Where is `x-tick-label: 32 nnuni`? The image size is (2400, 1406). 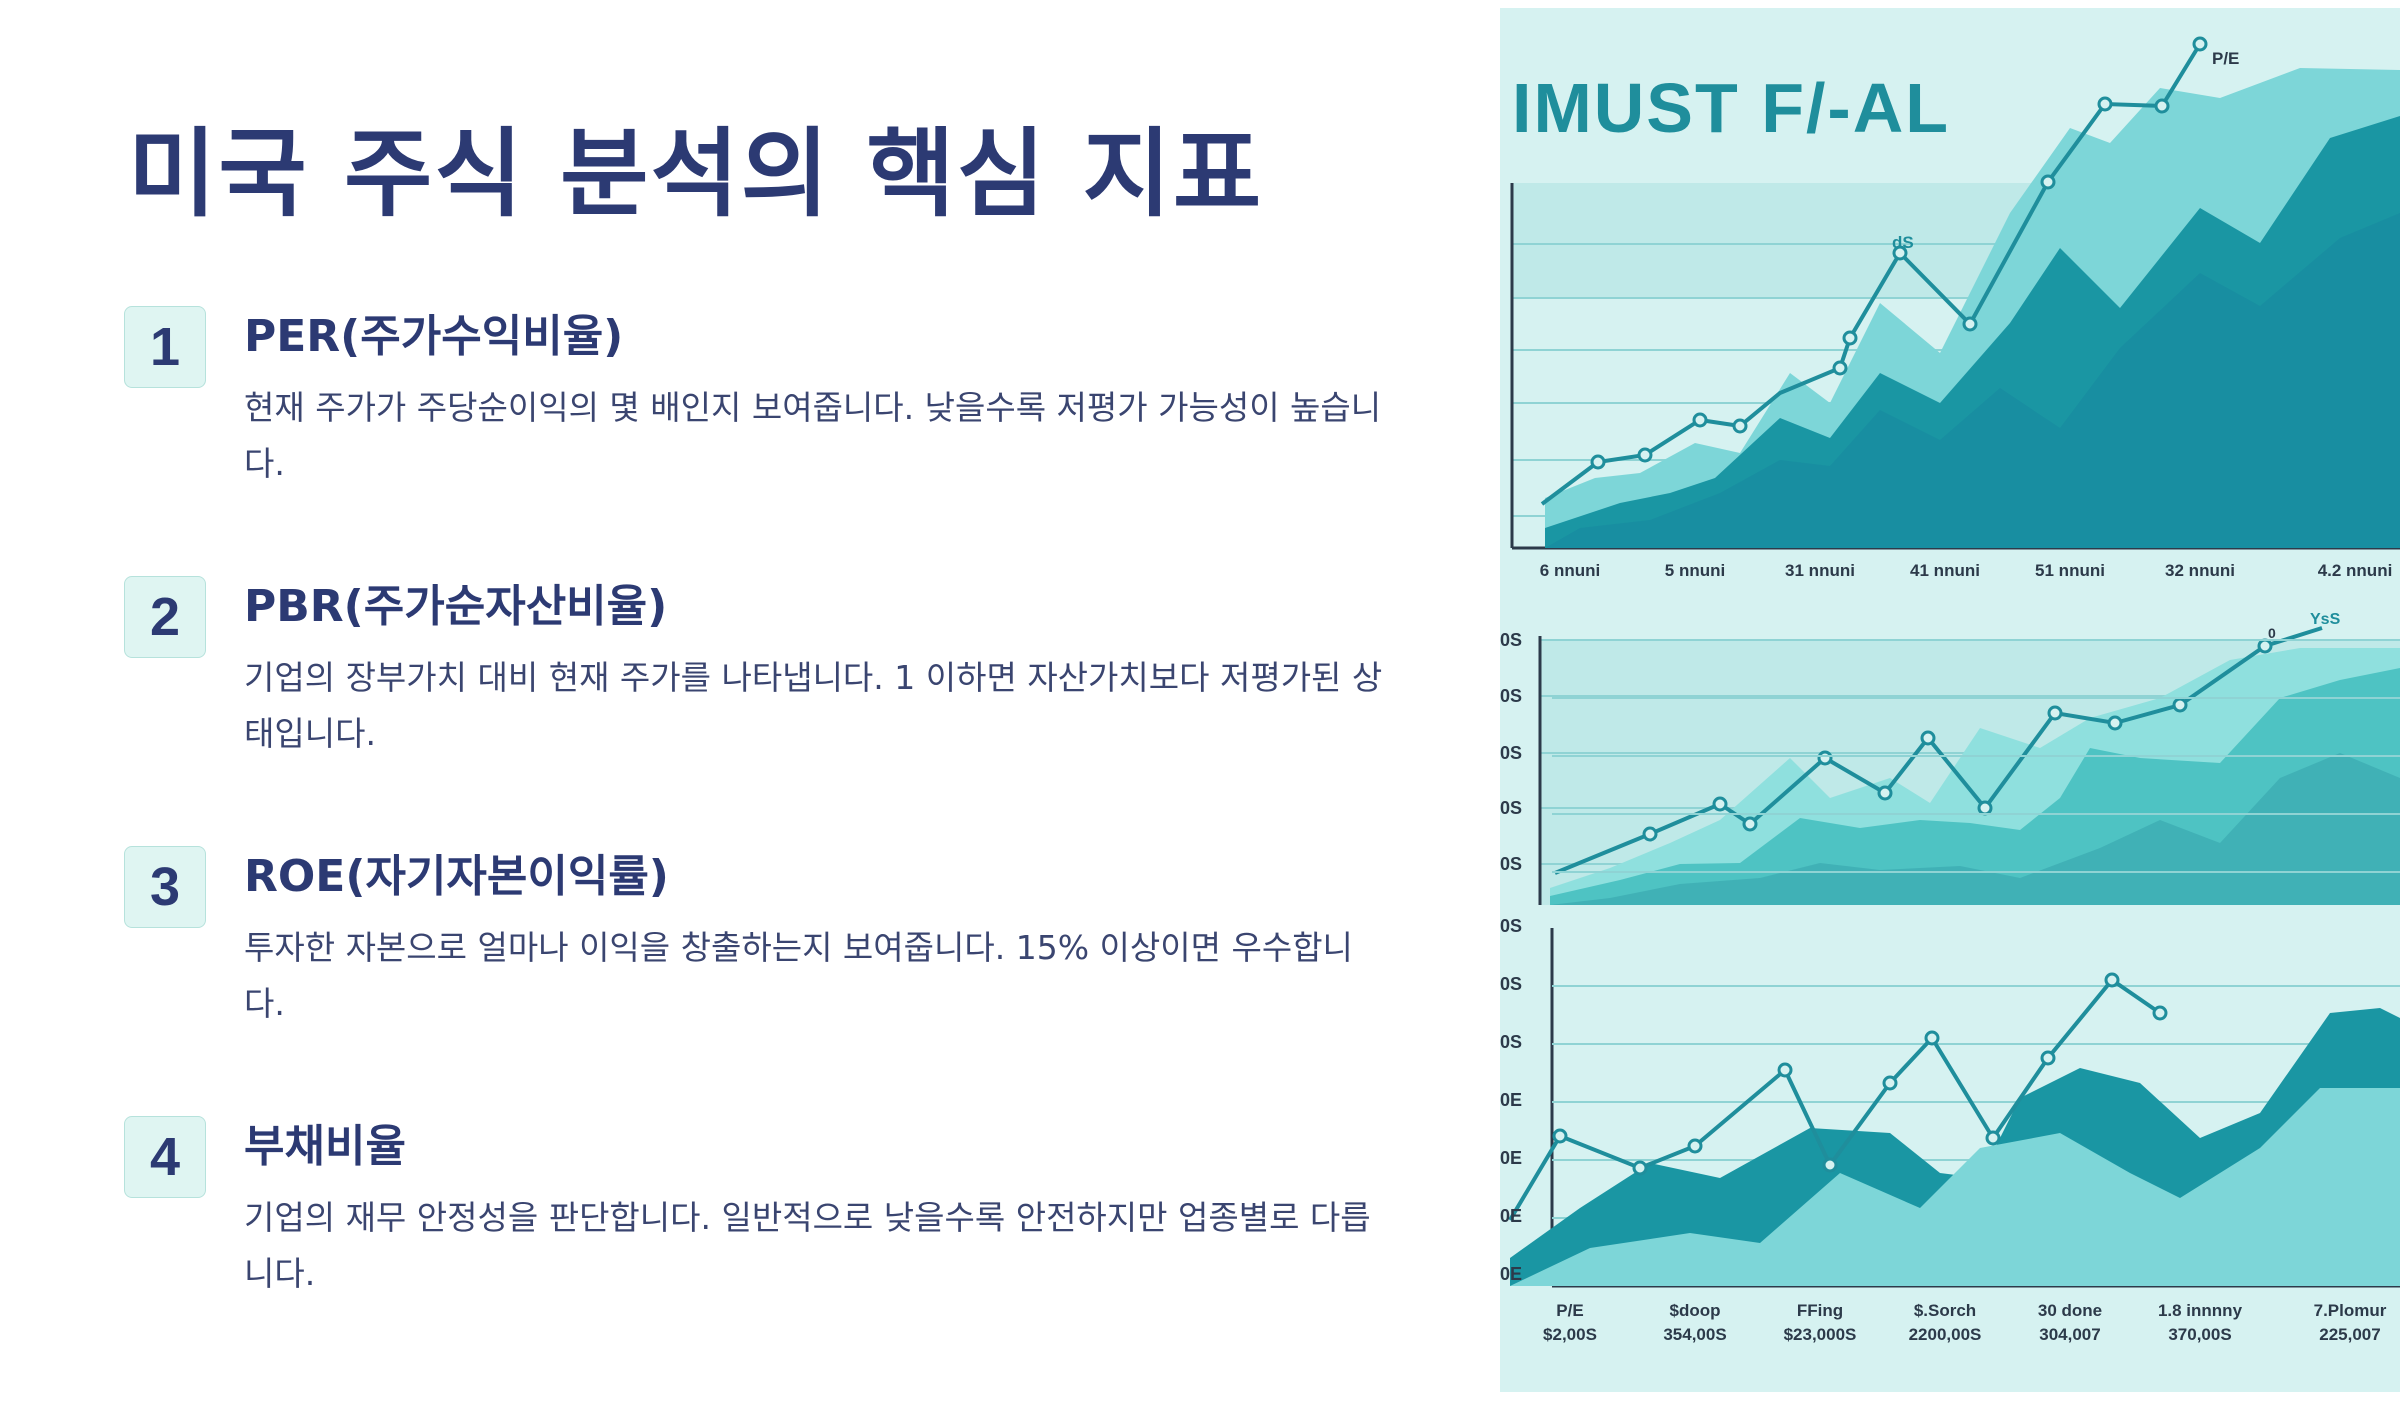 x-tick-label: 32 nnuni is located at coordinates (2200, 570).